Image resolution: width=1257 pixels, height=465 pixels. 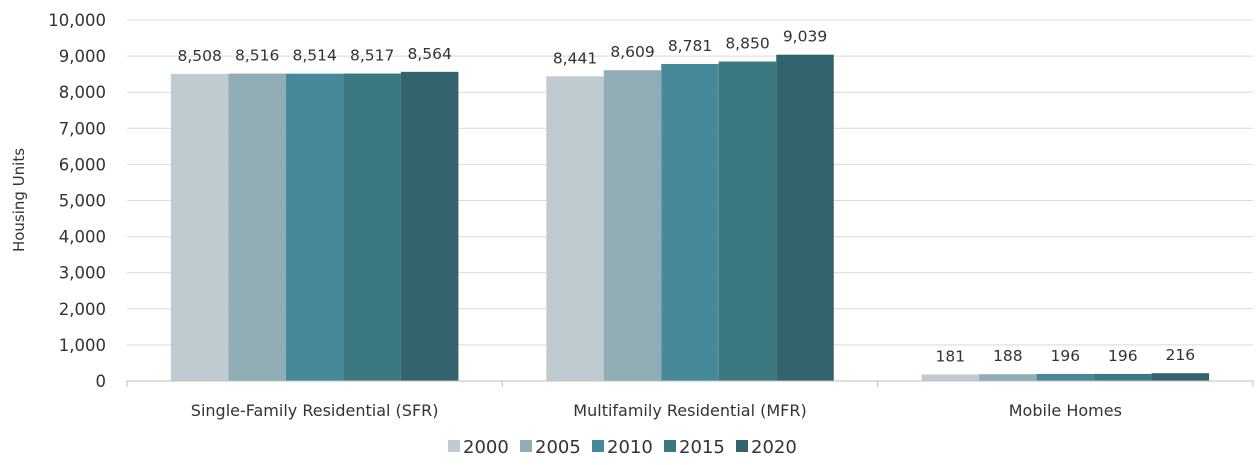 I want to click on data-label: 188, so click(x=1008, y=356).